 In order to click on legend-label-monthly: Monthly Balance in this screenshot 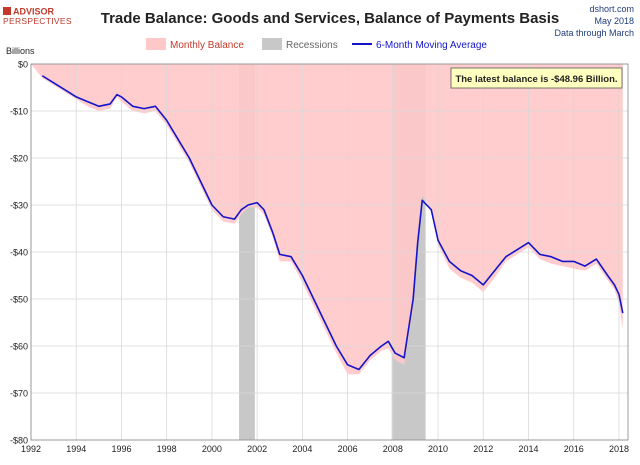, I will do `click(207, 45)`.